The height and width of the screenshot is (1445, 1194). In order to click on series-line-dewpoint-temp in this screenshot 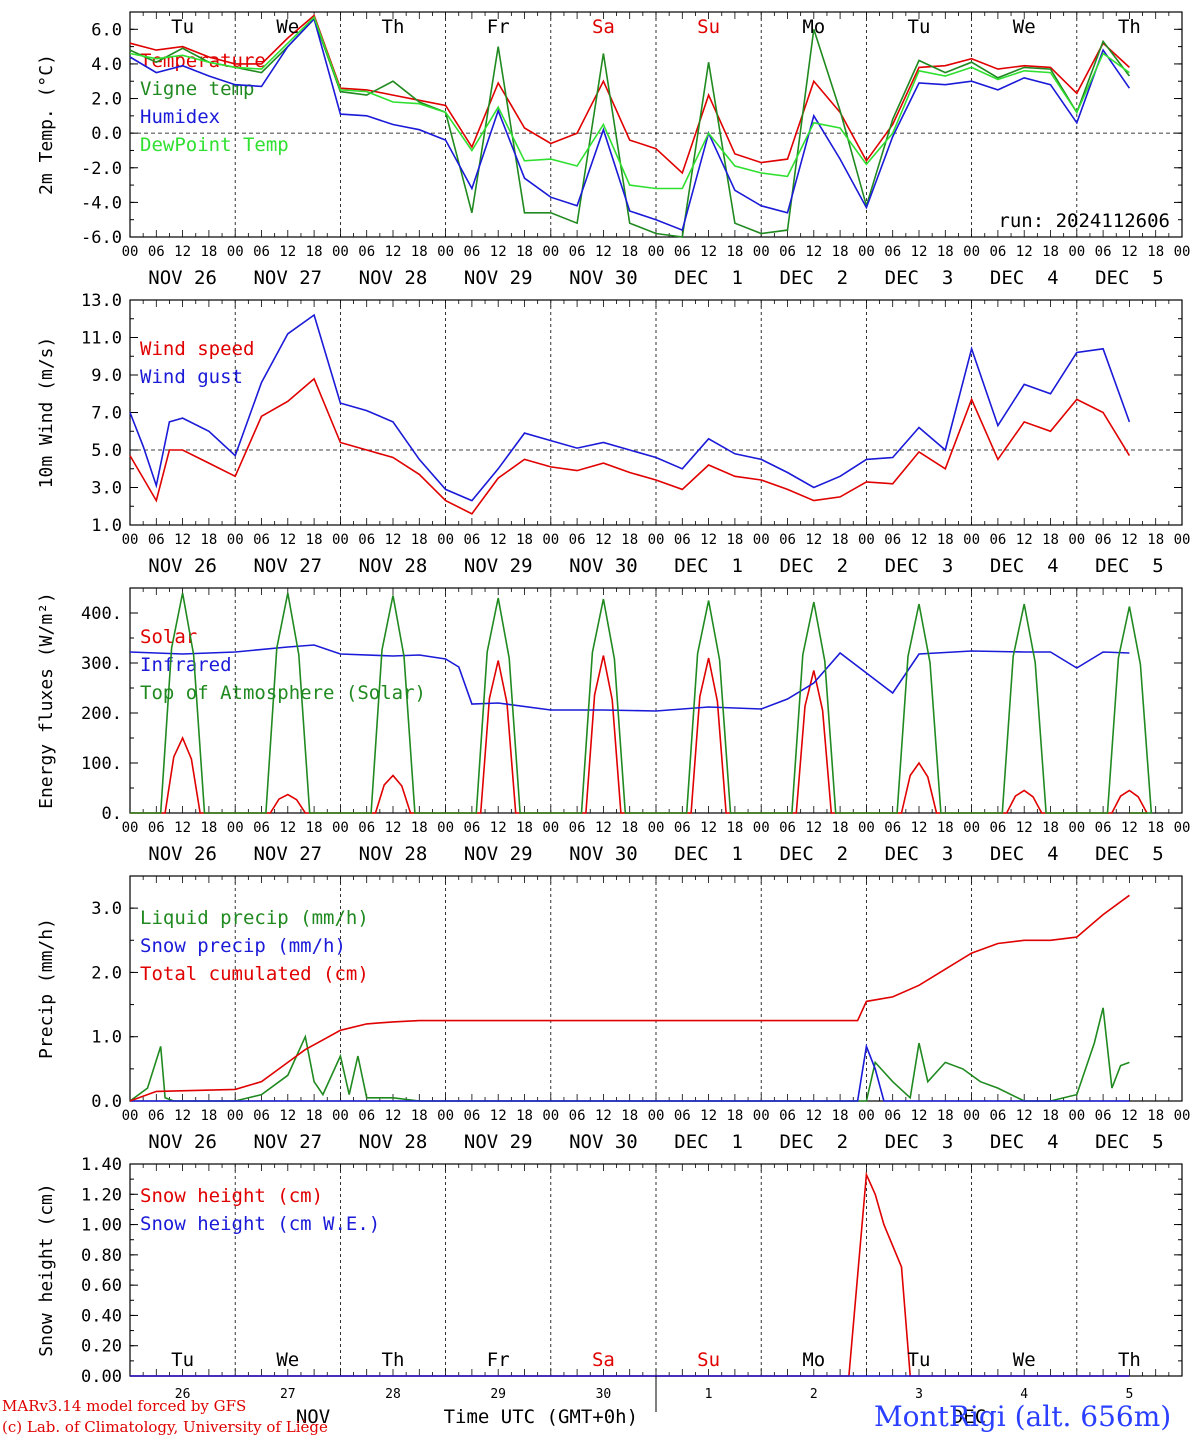, I will do `click(629, 102)`.